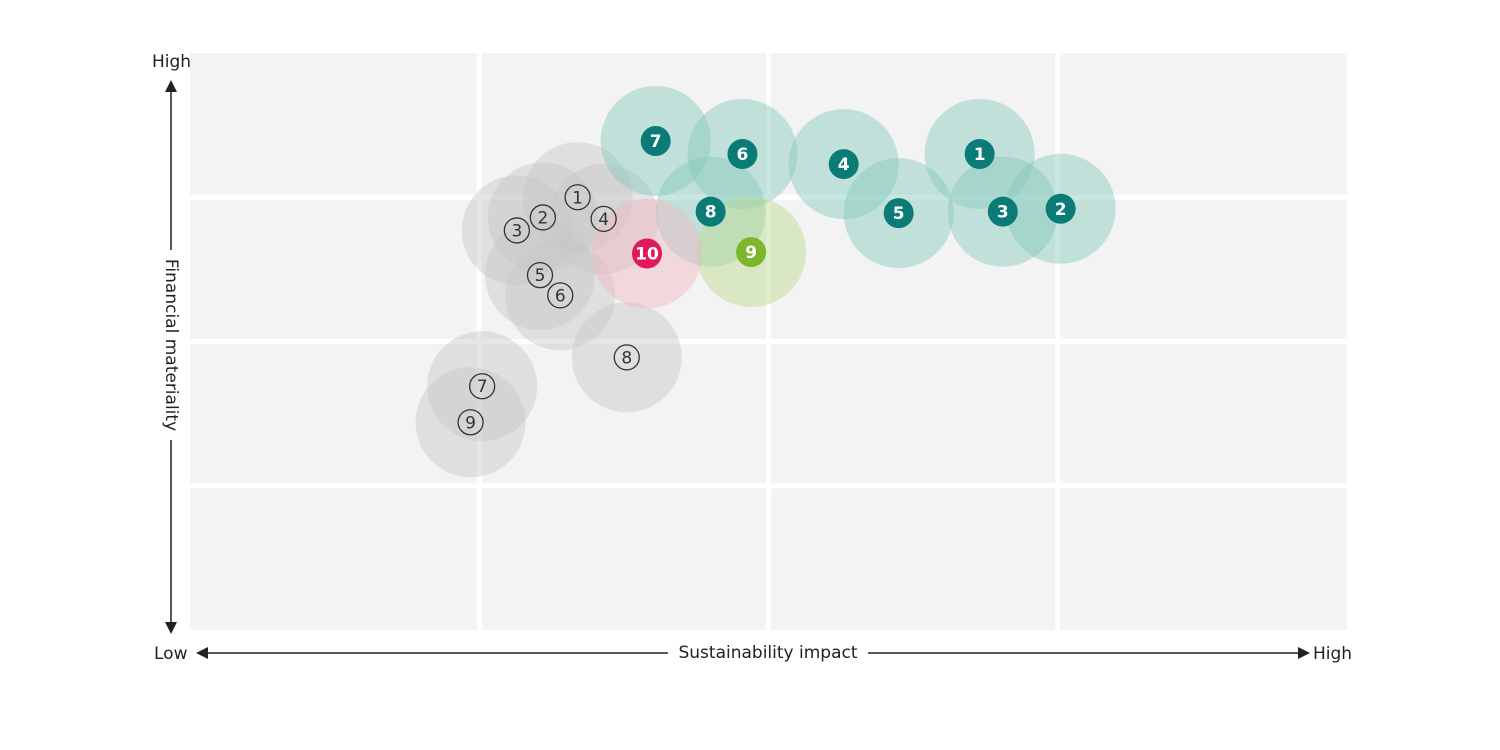 The width and height of the screenshot is (1500, 750). What do you see at coordinates (171, 345) in the screenshot?
I see `y-axis-label: Financial materiality` at bounding box center [171, 345].